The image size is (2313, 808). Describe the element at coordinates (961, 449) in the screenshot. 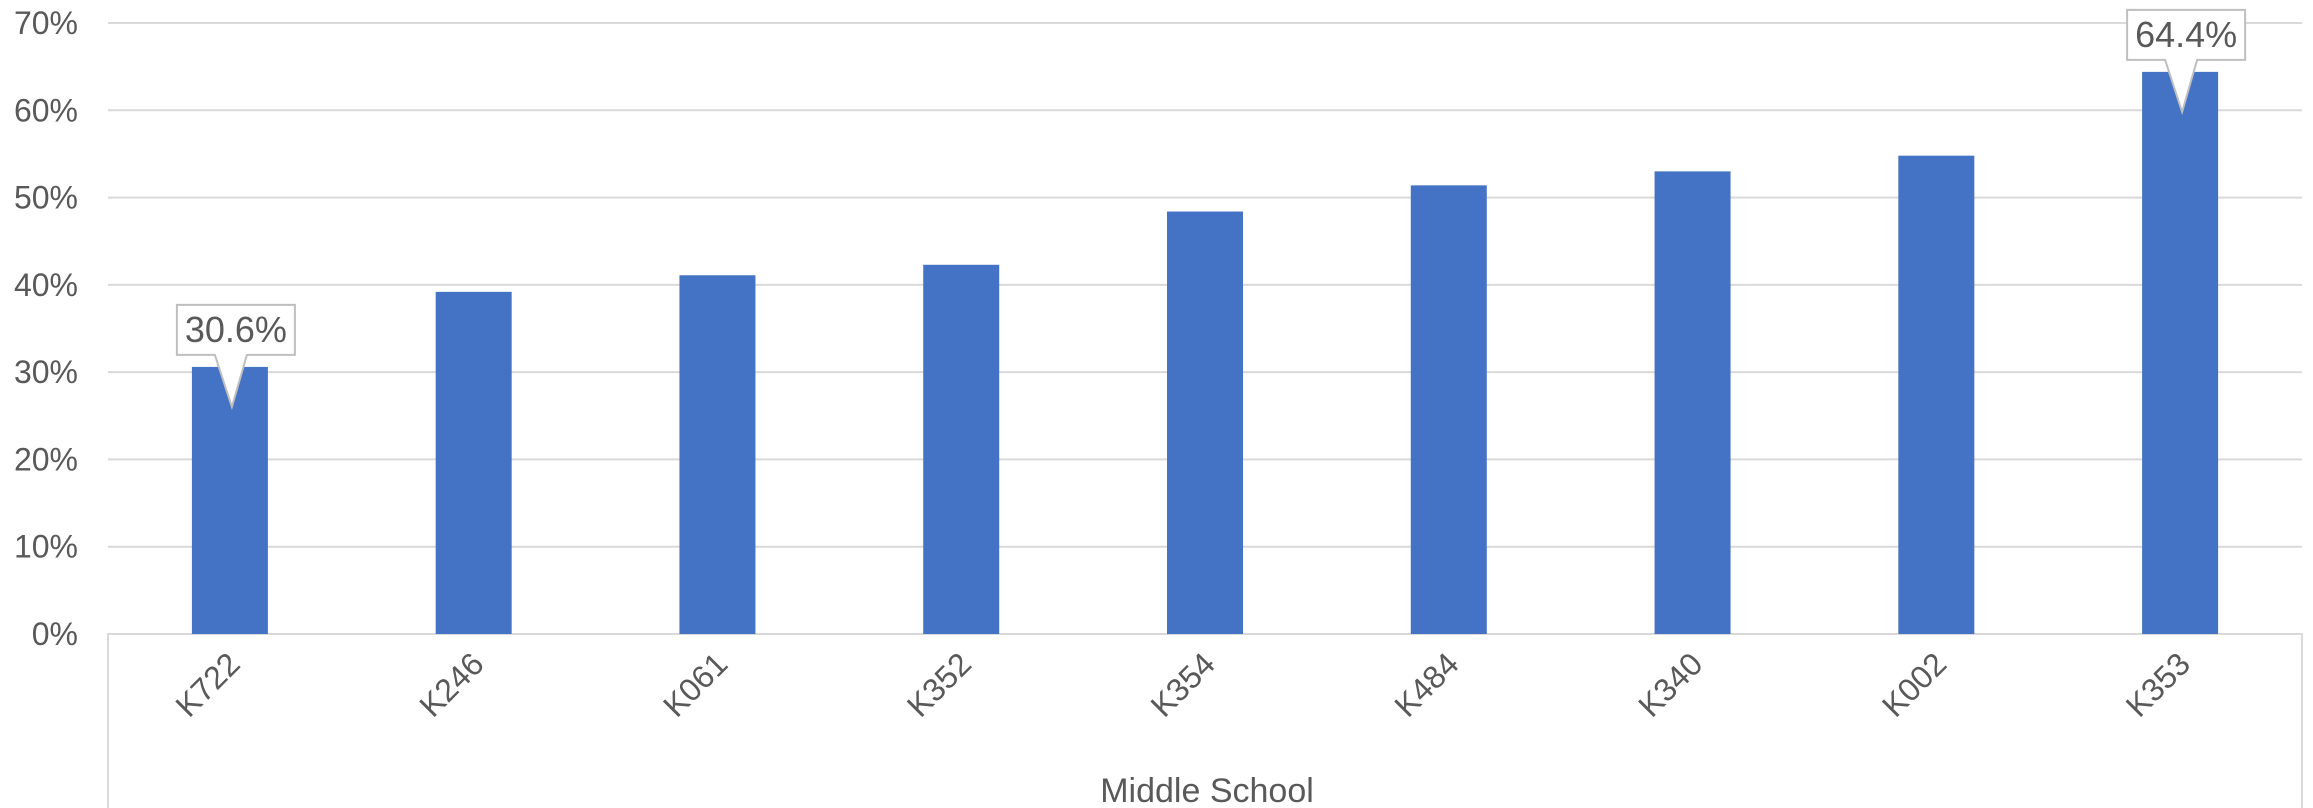

I see `bar-k352` at that location.